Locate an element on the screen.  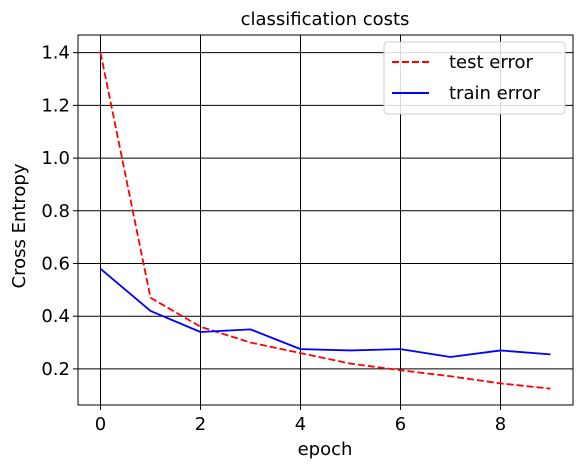
y-tick-label: 0.6 is located at coordinates (55, 263).